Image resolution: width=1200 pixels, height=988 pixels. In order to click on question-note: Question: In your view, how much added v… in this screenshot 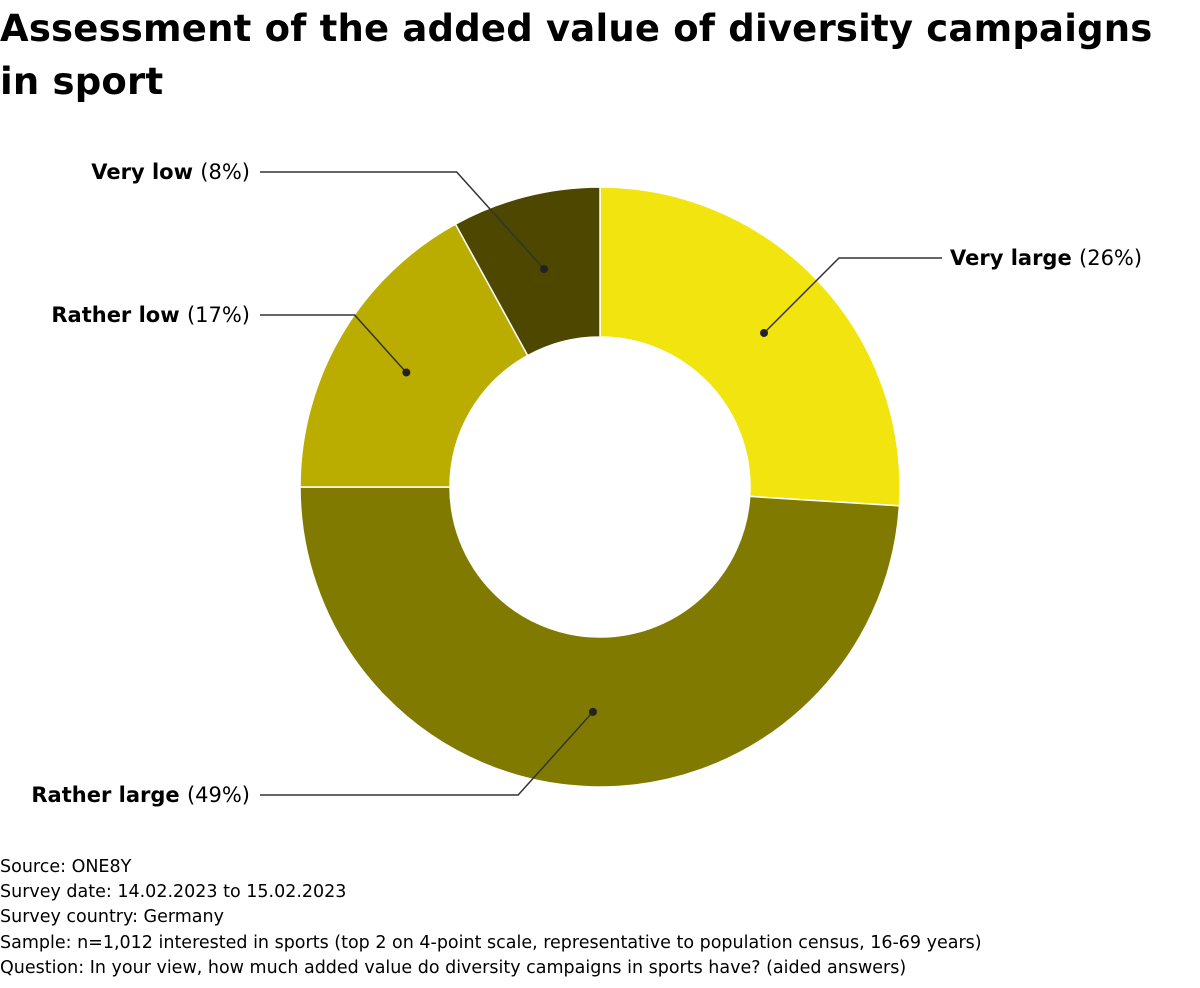, I will do `click(453, 967)`.